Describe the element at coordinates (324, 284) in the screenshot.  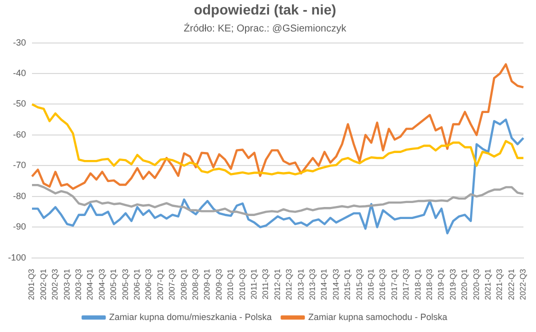
I see `x-tick-label: 2014-Q1` at that location.